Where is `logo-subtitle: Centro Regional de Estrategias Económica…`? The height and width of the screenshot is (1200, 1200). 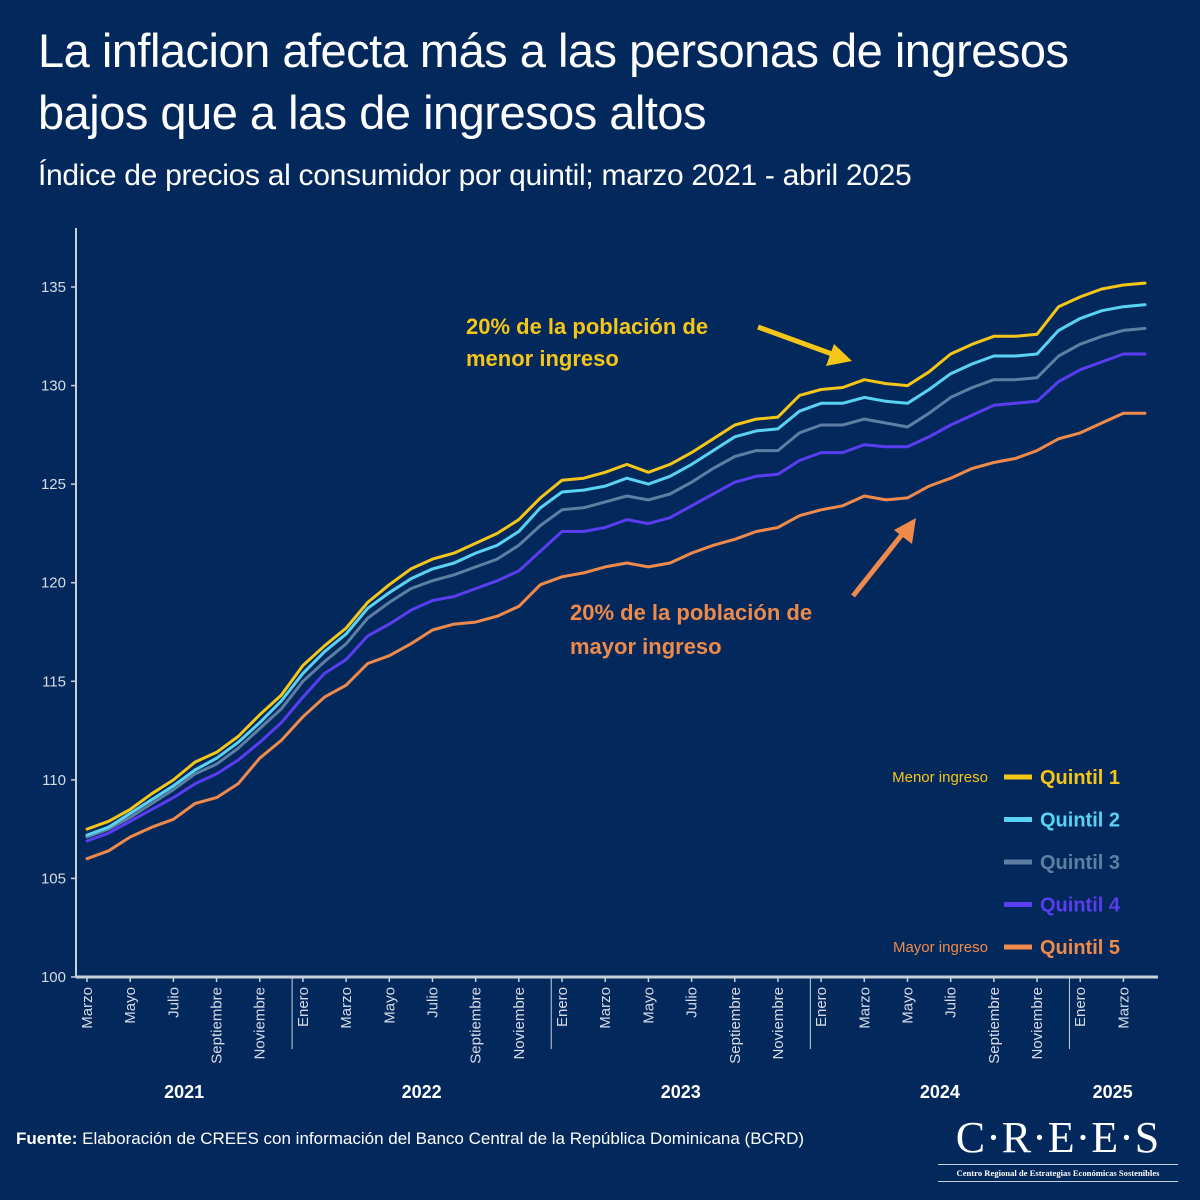 logo-subtitle: Centro Regional de Estrategias Económica… is located at coordinates (1058, 1173).